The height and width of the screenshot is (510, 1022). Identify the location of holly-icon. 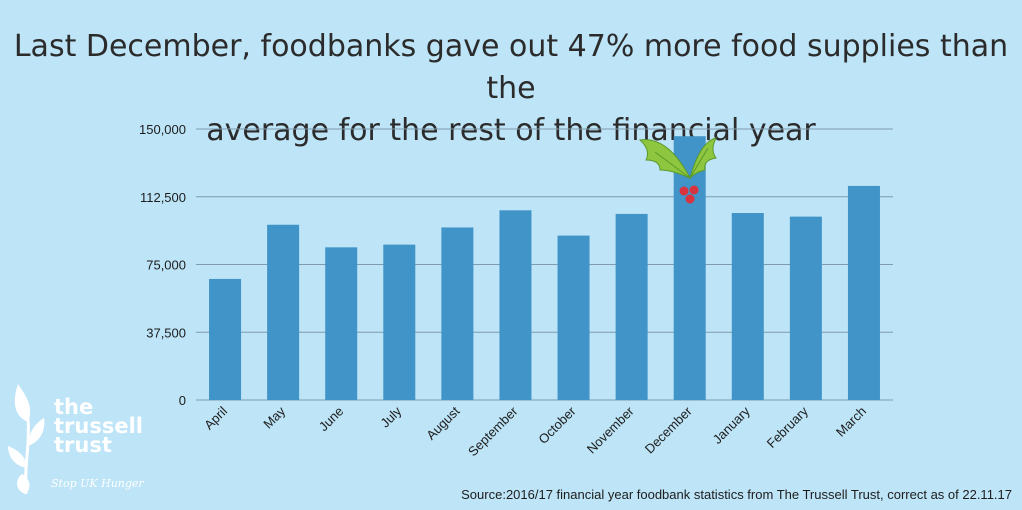
(677, 170).